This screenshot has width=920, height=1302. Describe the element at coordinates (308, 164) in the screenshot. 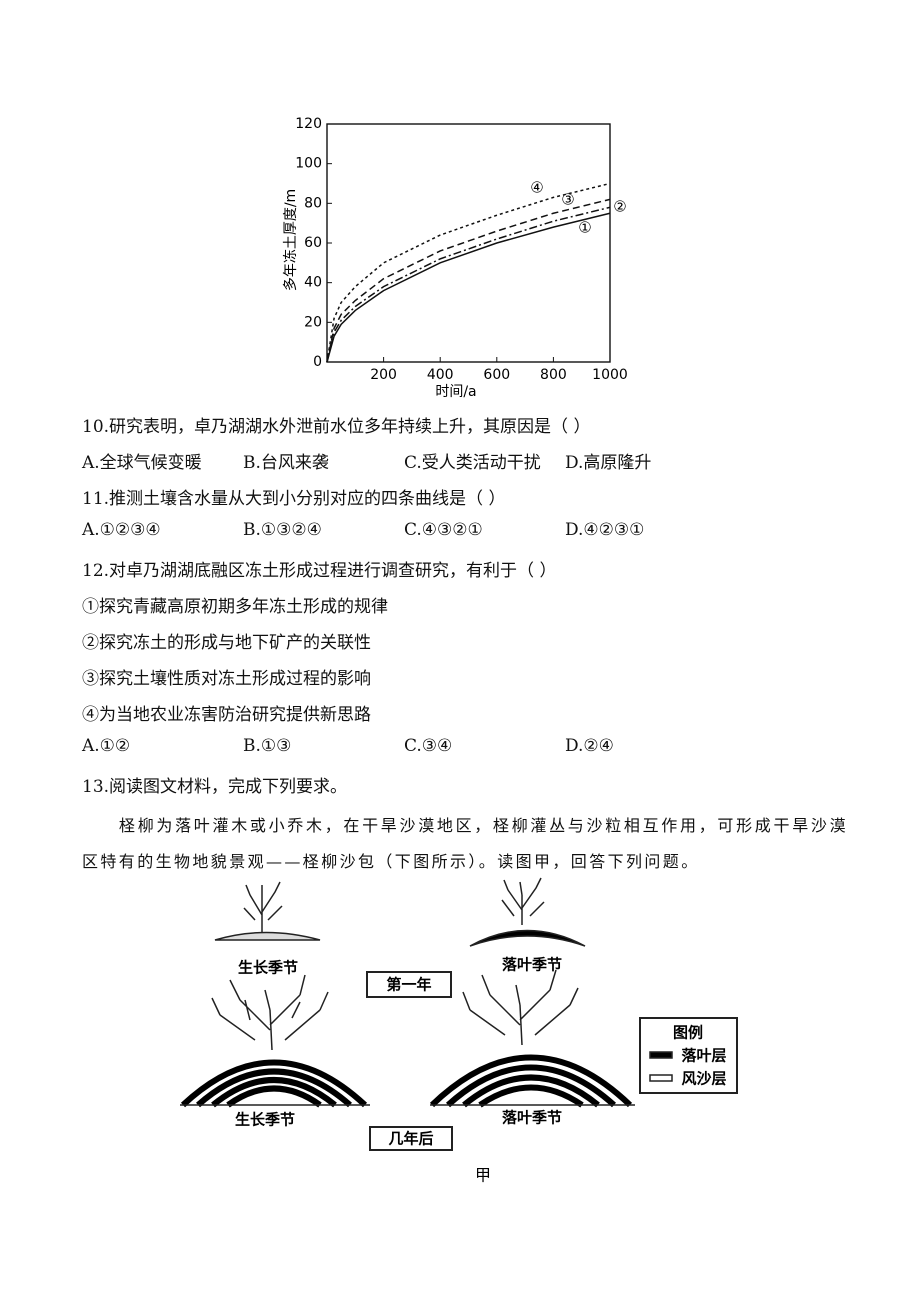

I see `y-tick-label: 100` at that location.